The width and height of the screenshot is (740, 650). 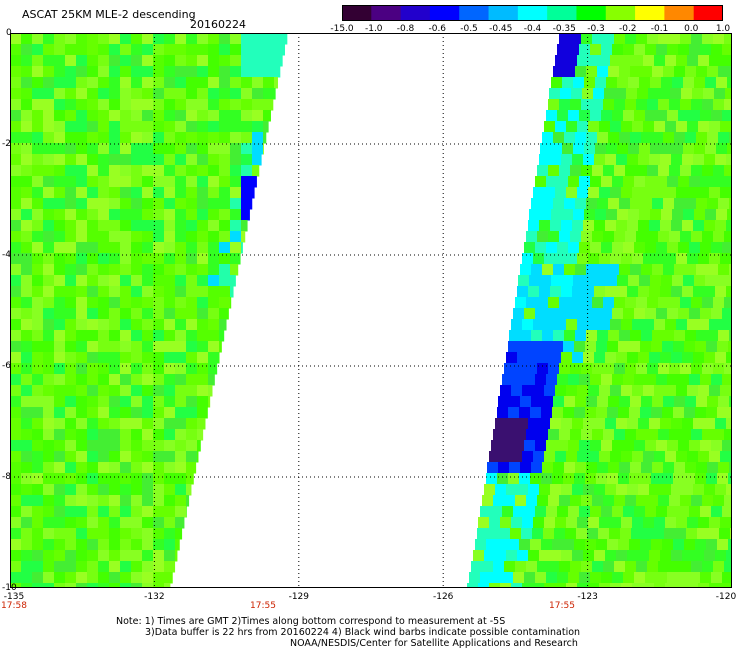 What do you see at coordinates (9, 588) in the screenshot?
I see `y-tick-label: -10` at bounding box center [9, 588].